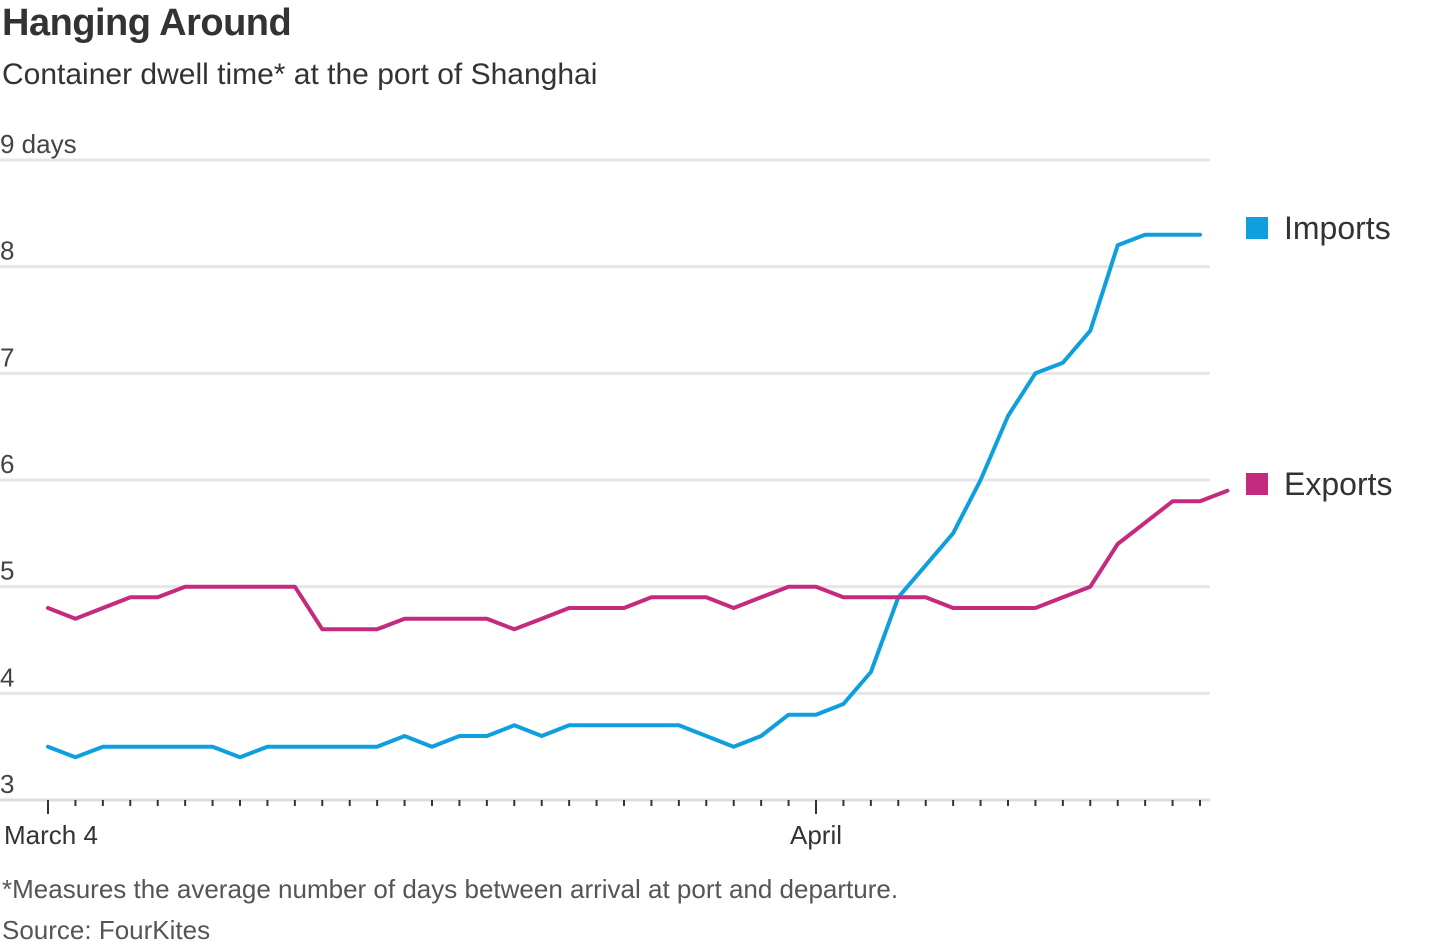 The image size is (1440, 952). What do you see at coordinates (51, 835) in the screenshot?
I see `x-tick-label-march-4: March 4` at bounding box center [51, 835].